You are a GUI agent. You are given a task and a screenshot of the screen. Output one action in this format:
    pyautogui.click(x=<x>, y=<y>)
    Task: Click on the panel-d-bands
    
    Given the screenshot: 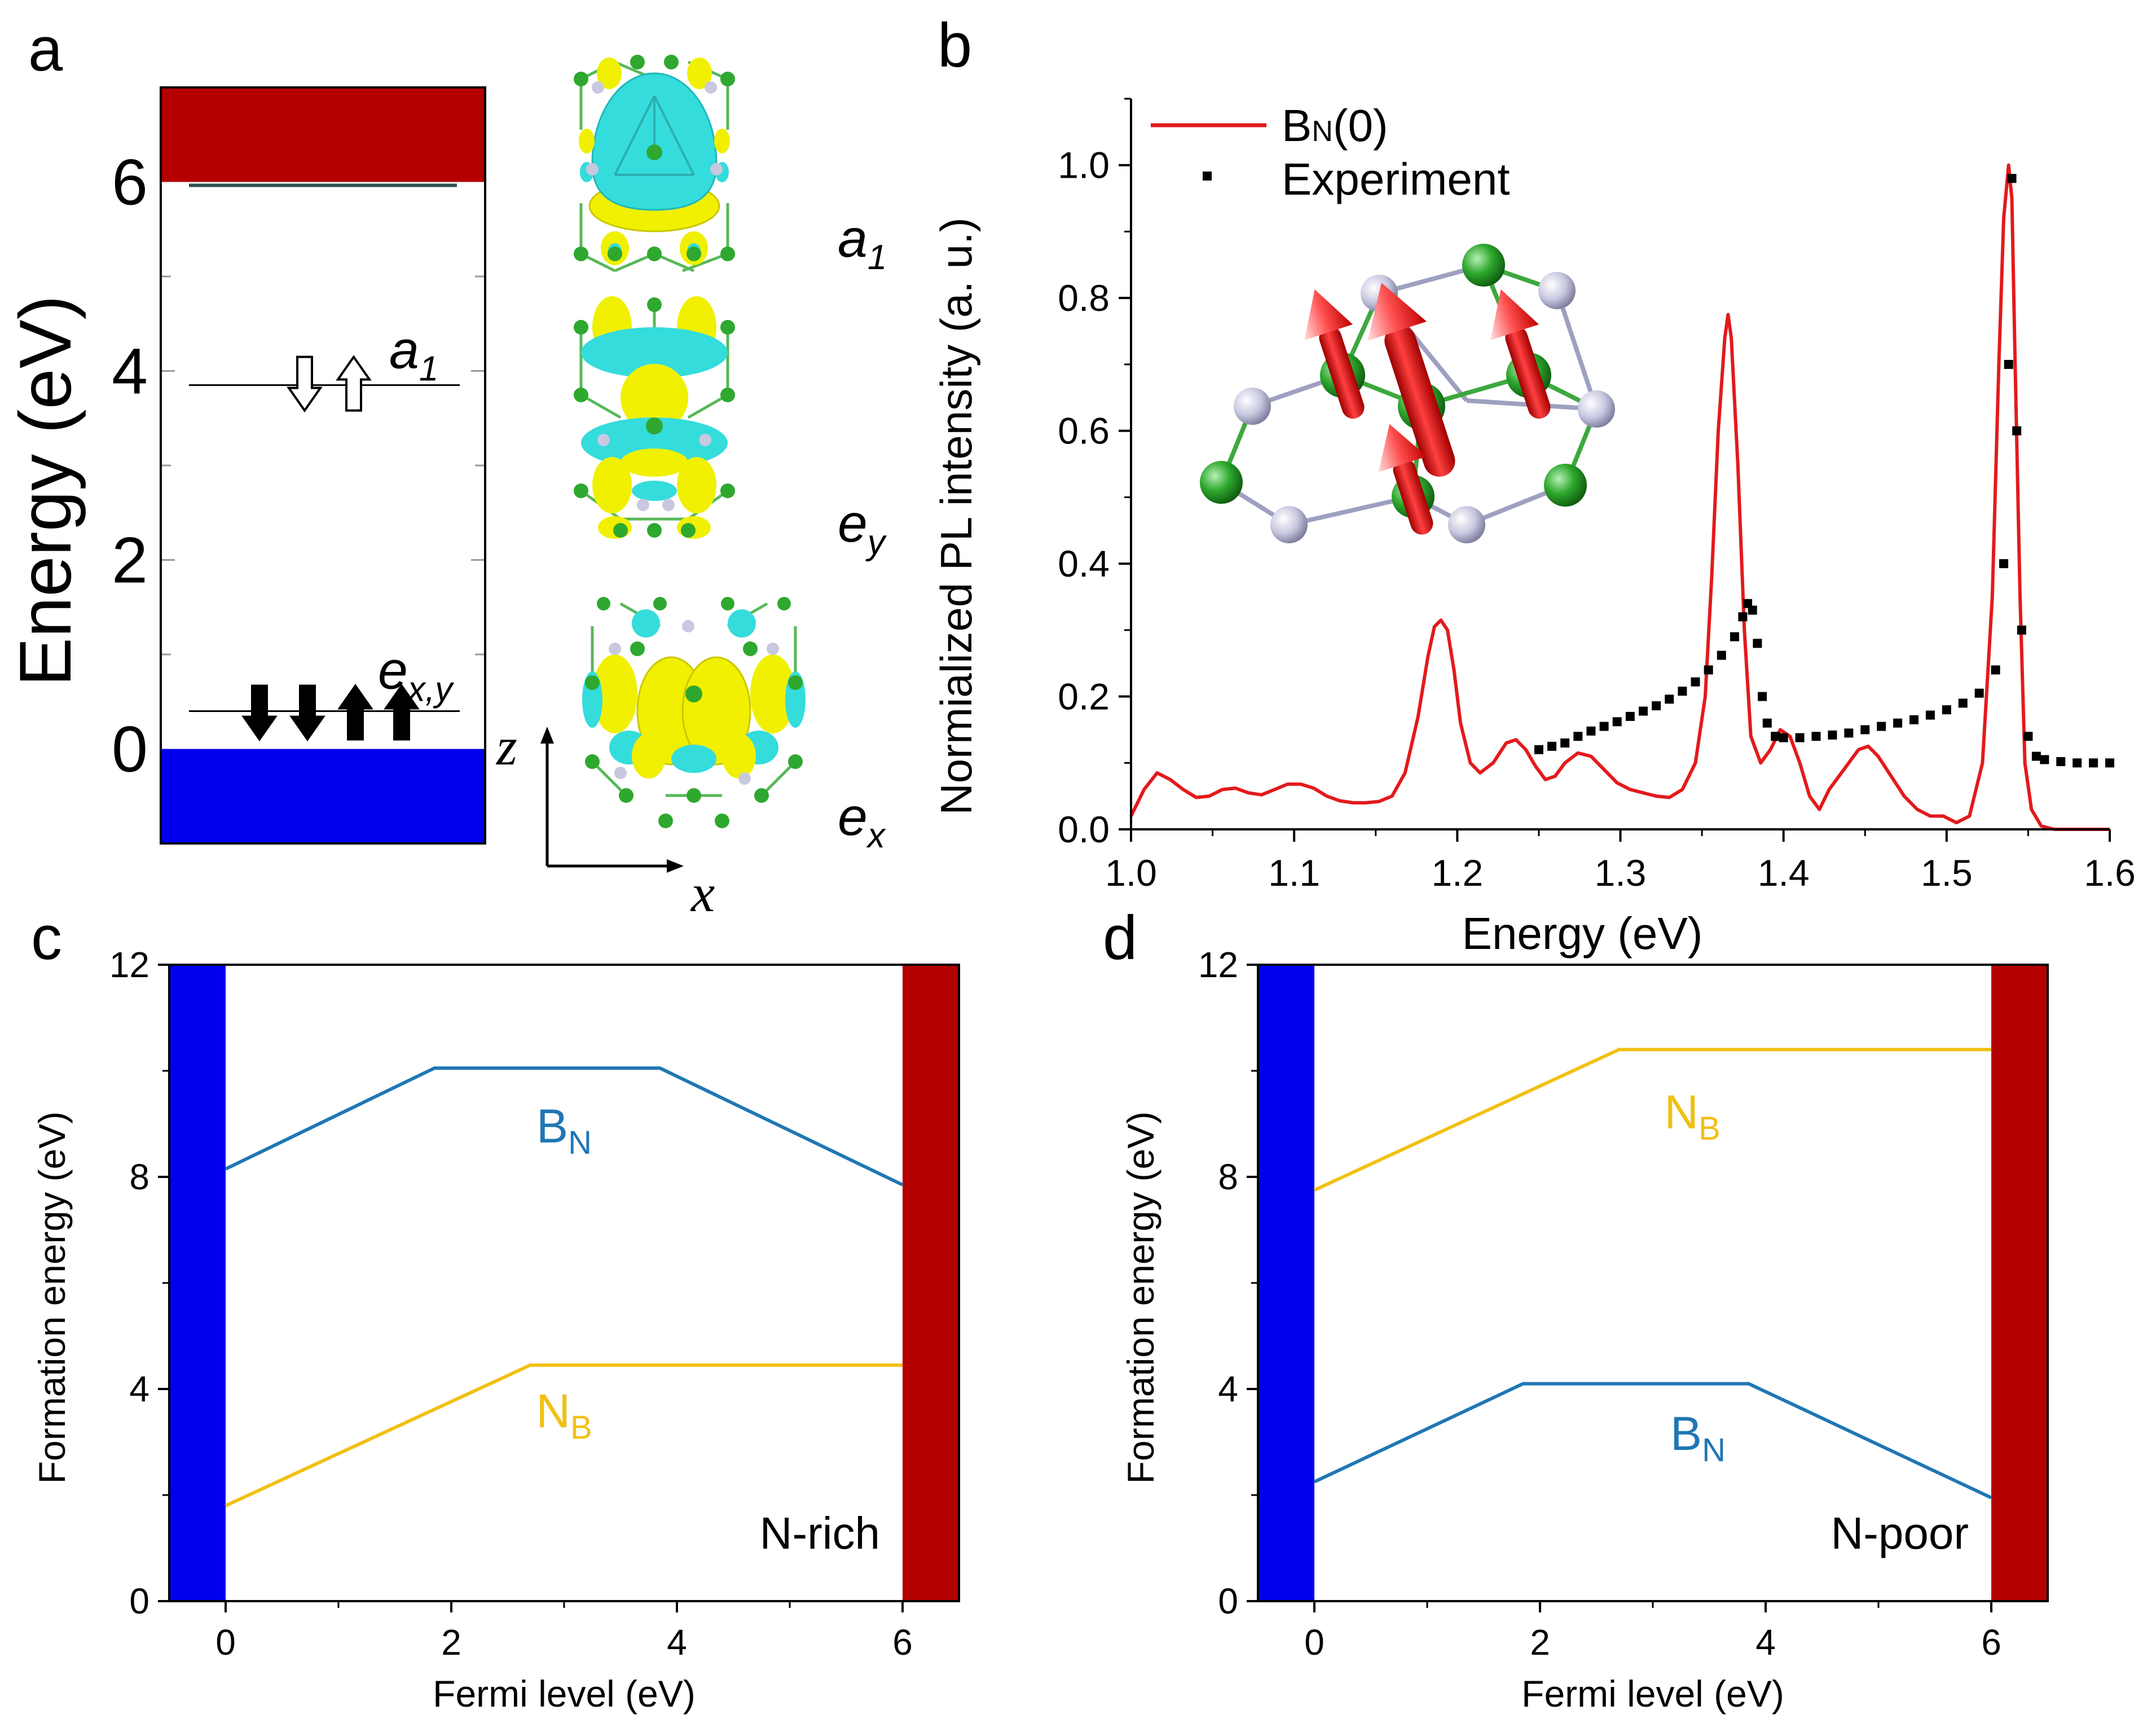 What is the action you would take?
    pyautogui.click(x=1653, y=1283)
    